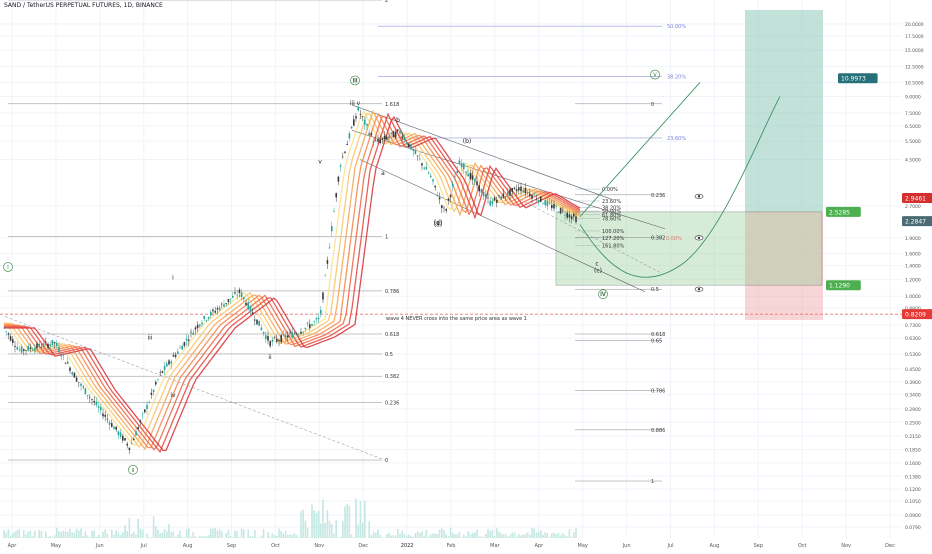 The image size is (932, 554). Describe the element at coordinates (914, 51) in the screenshot. I see `price-tick-label: 15.0000` at that location.